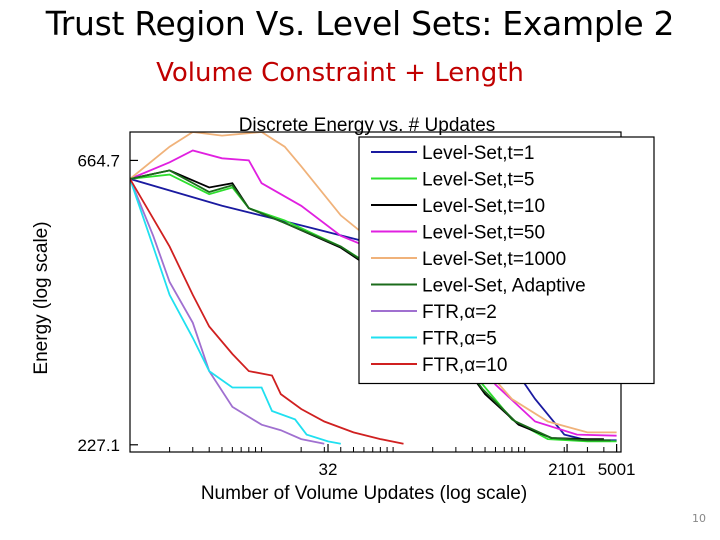  I want to click on x-tick-label: 2101, so click(567, 469).